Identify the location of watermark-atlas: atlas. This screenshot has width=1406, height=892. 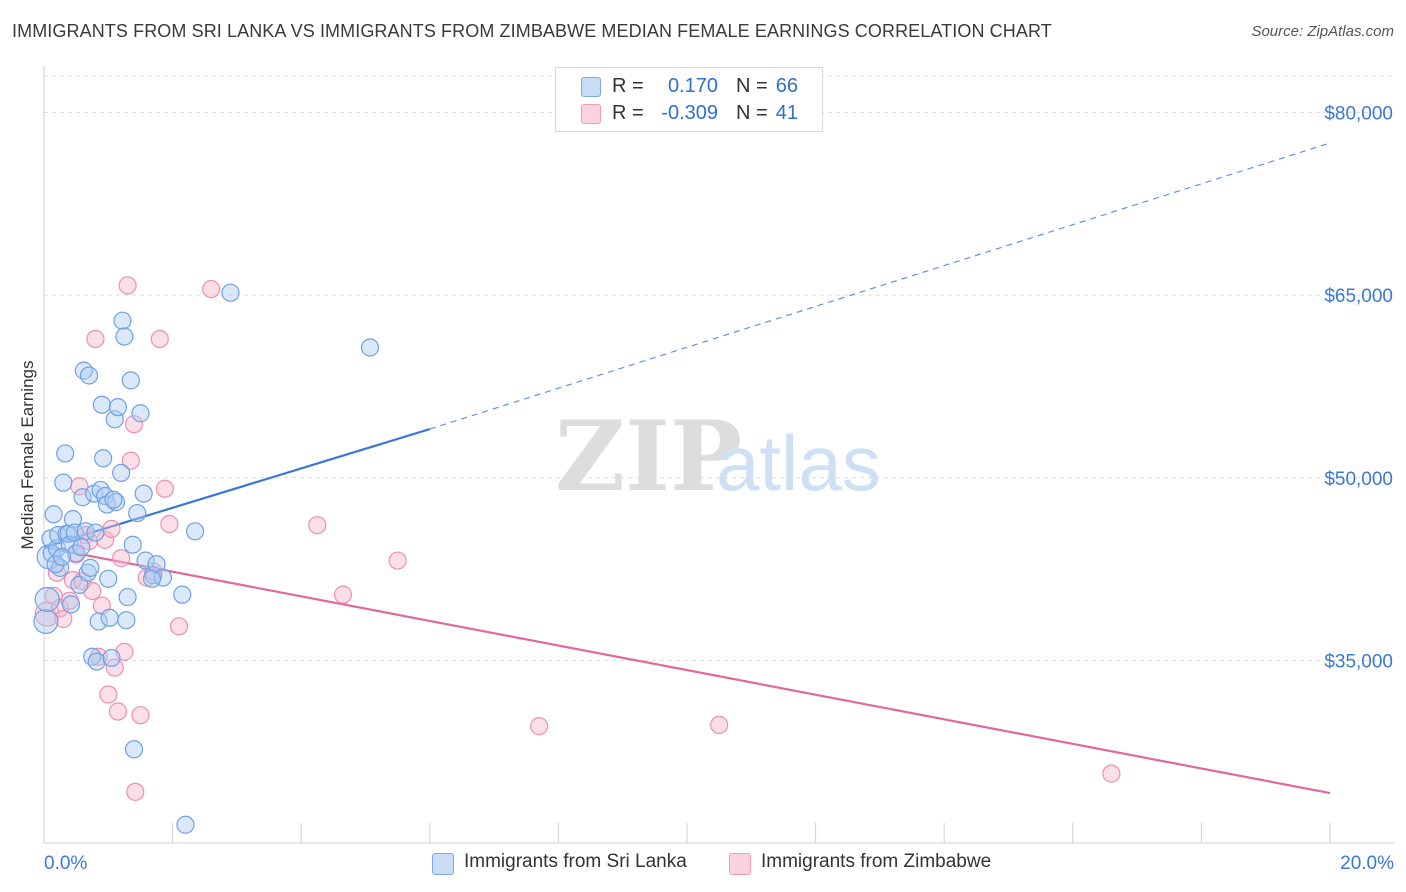
(798, 463).